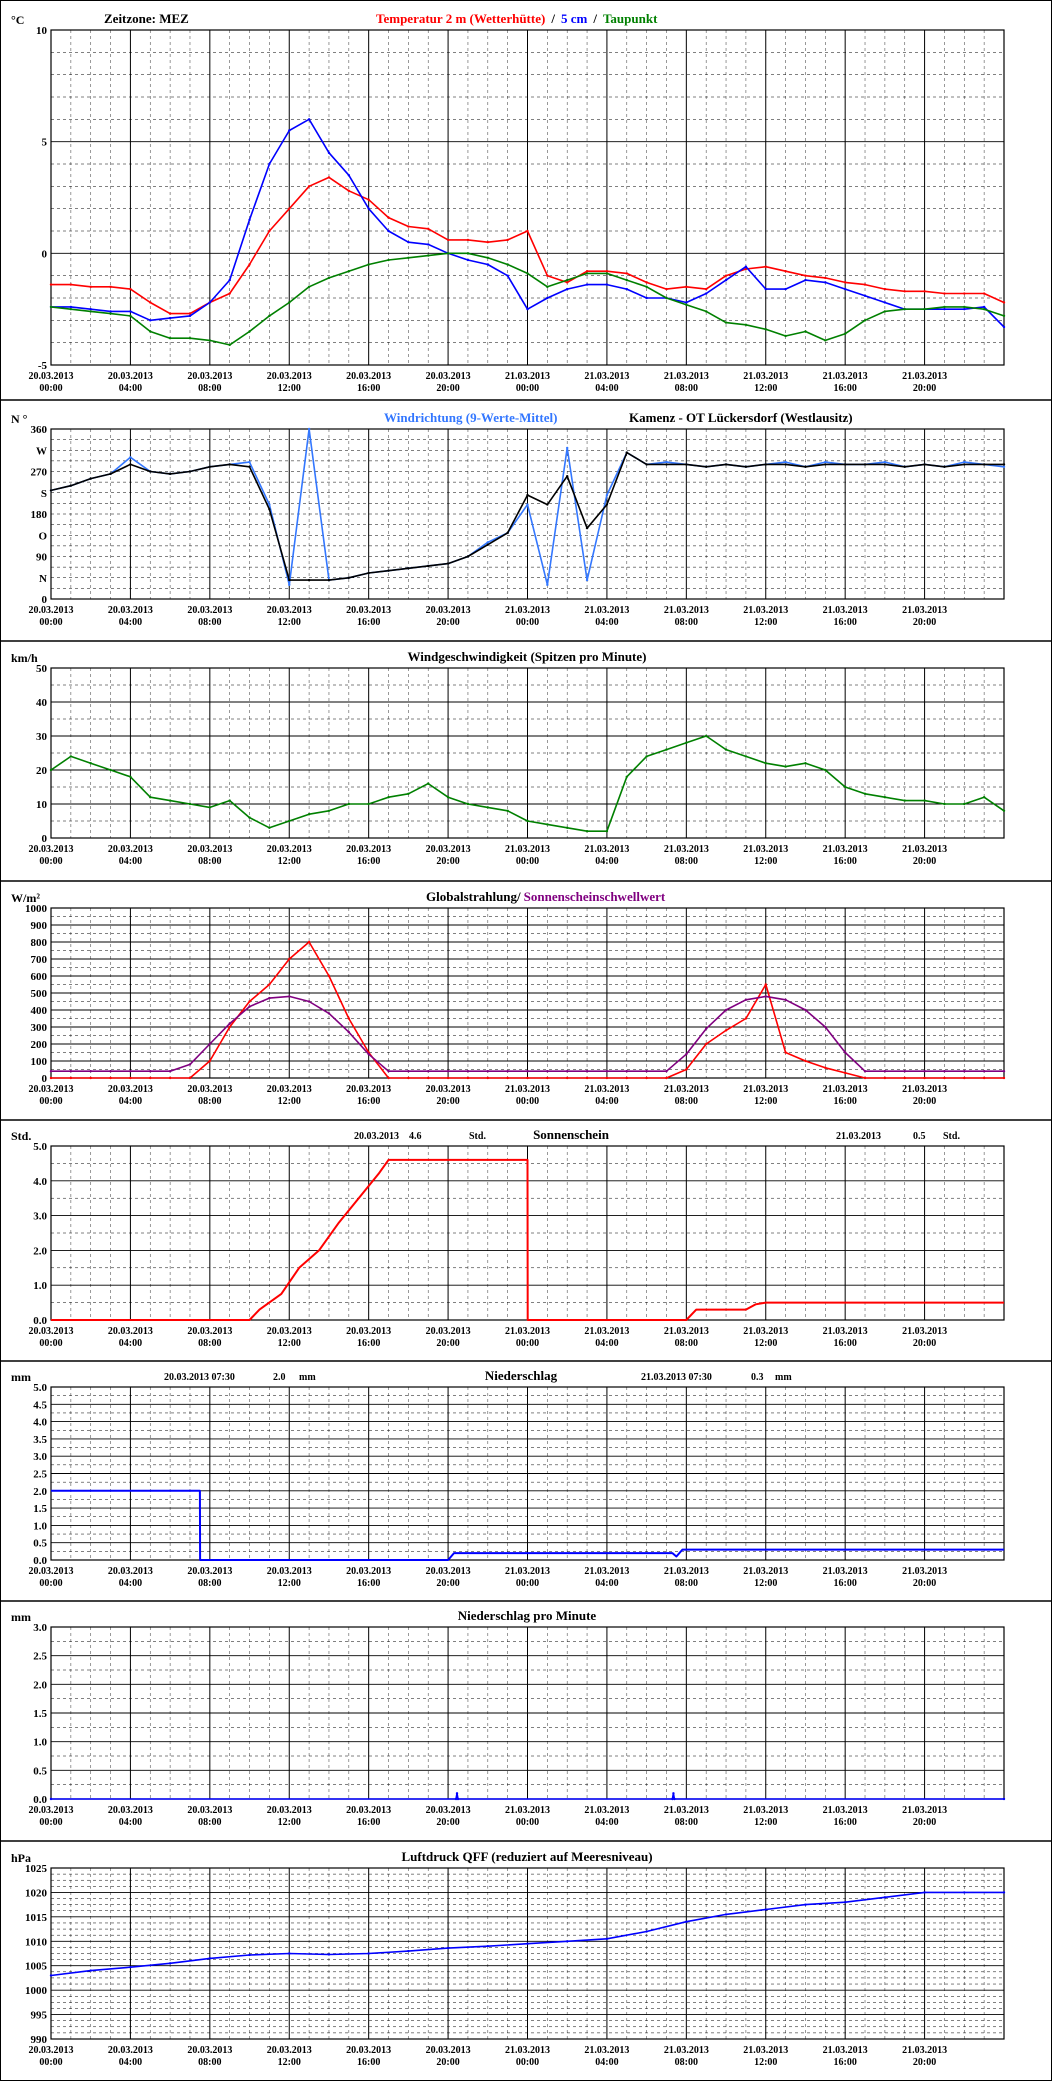  I want to click on x-tick-time: 08:00, so click(209, 861).